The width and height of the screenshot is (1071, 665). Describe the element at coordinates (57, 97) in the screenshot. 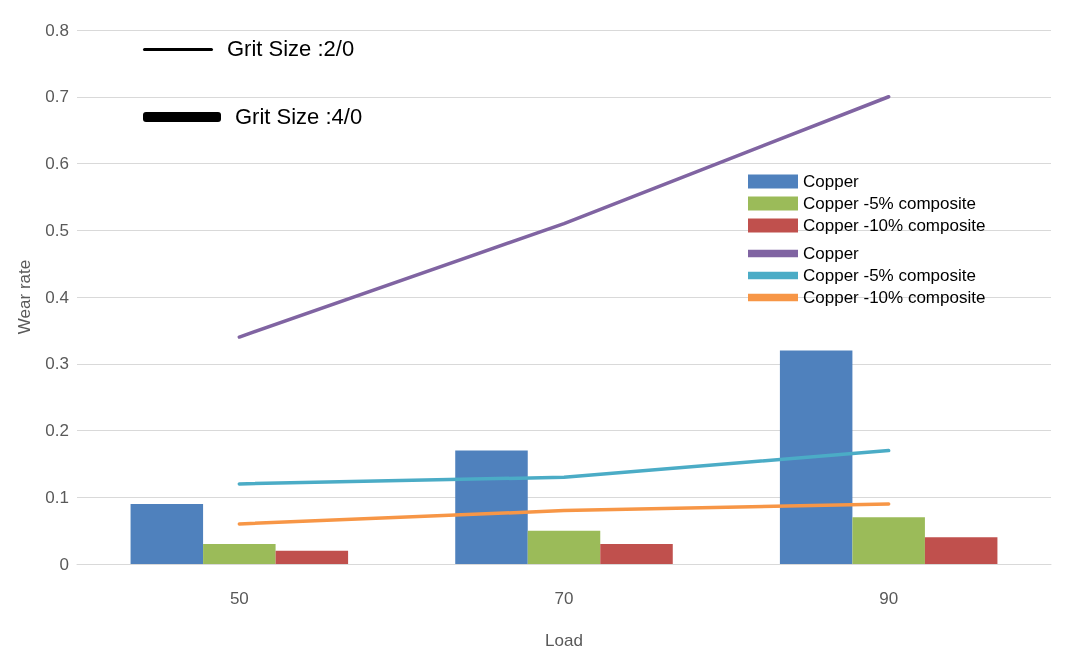

I see `y-tick-label: 0.7` at that location.